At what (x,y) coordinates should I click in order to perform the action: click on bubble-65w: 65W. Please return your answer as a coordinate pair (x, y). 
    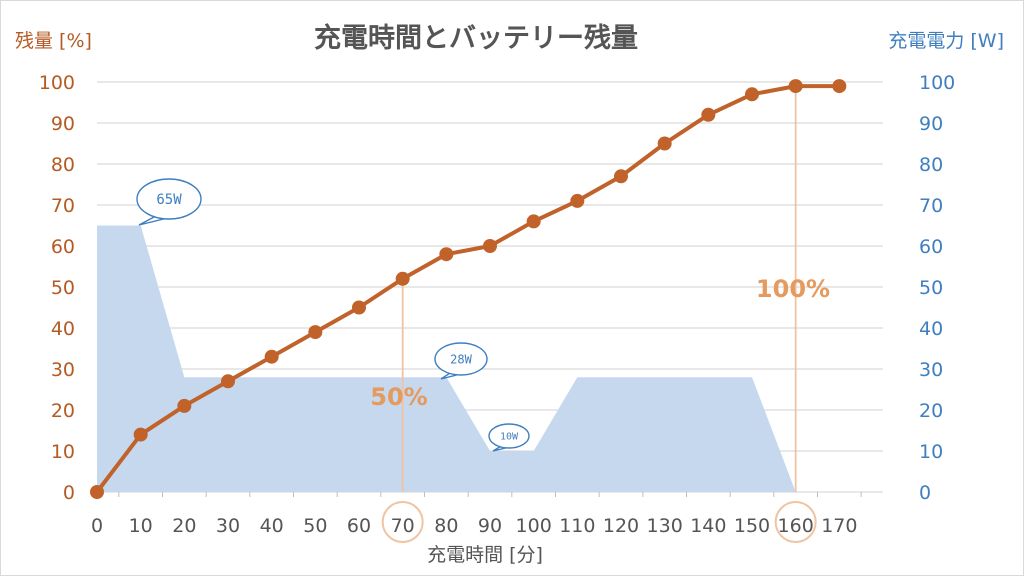
    Looking at the image, I should click on (169, 202).